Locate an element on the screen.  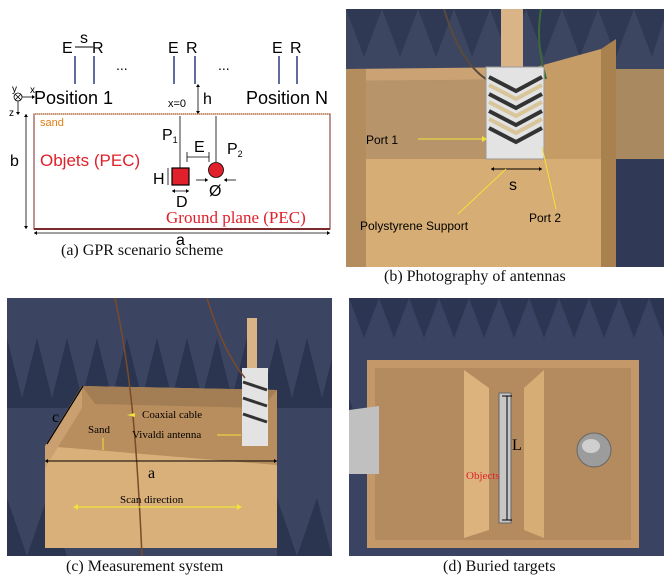
vivaldi-label: Vivaldi antenna is located at coordinates (166, 435).